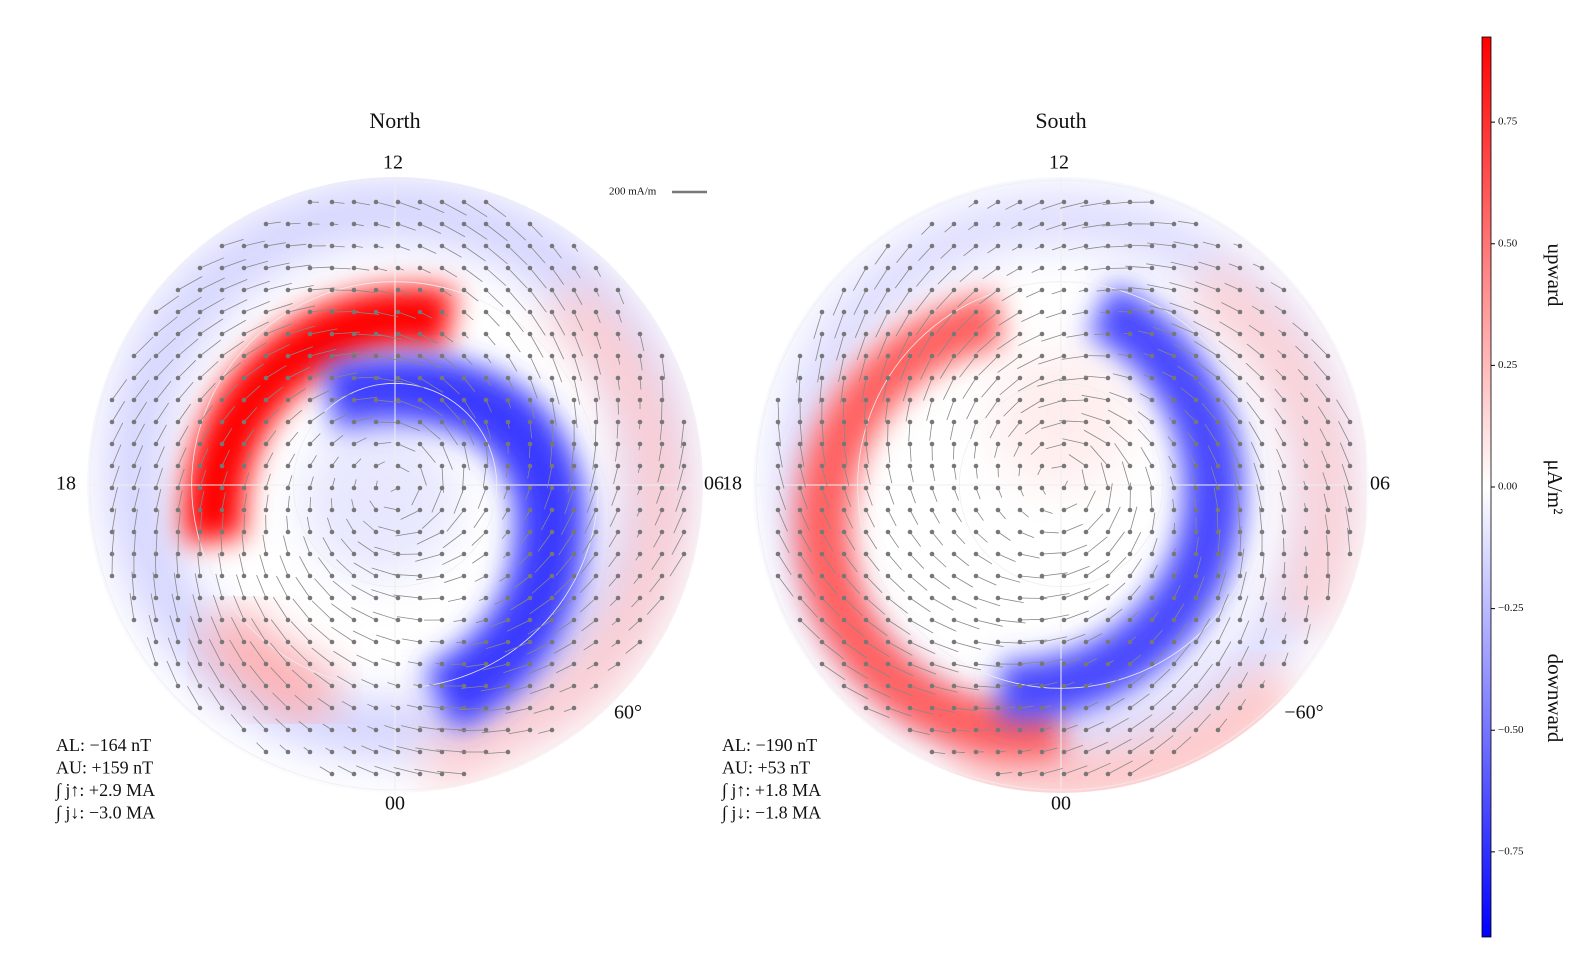 The width and height of the screenshot is (1578, 976). Describe the element at coordinates (1508, 365) in the screenshot. I see `colorbar-tick-label: 0.25` at that location.